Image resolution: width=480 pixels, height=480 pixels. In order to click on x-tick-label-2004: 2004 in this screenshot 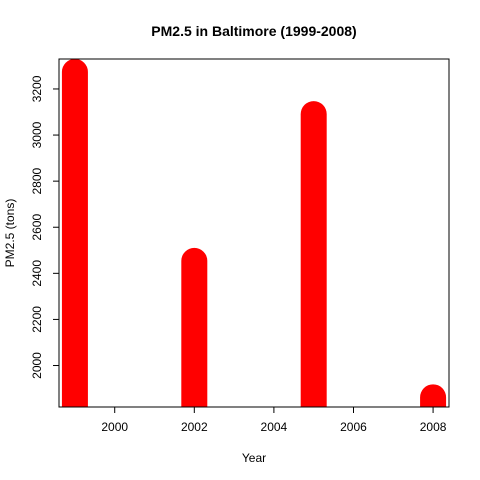, I will do `click(274, 427)`.